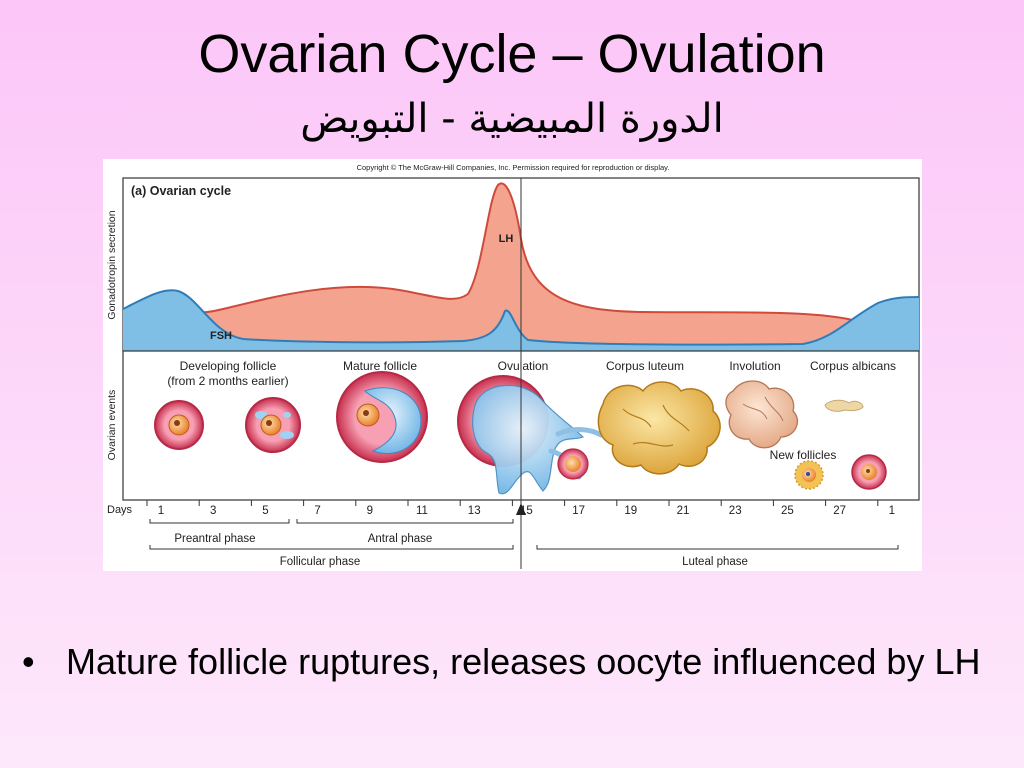 Image resolution: width=1024 pixels, height=768 pixels. I want to click on day-tick-label: 21, so click(683, 511).